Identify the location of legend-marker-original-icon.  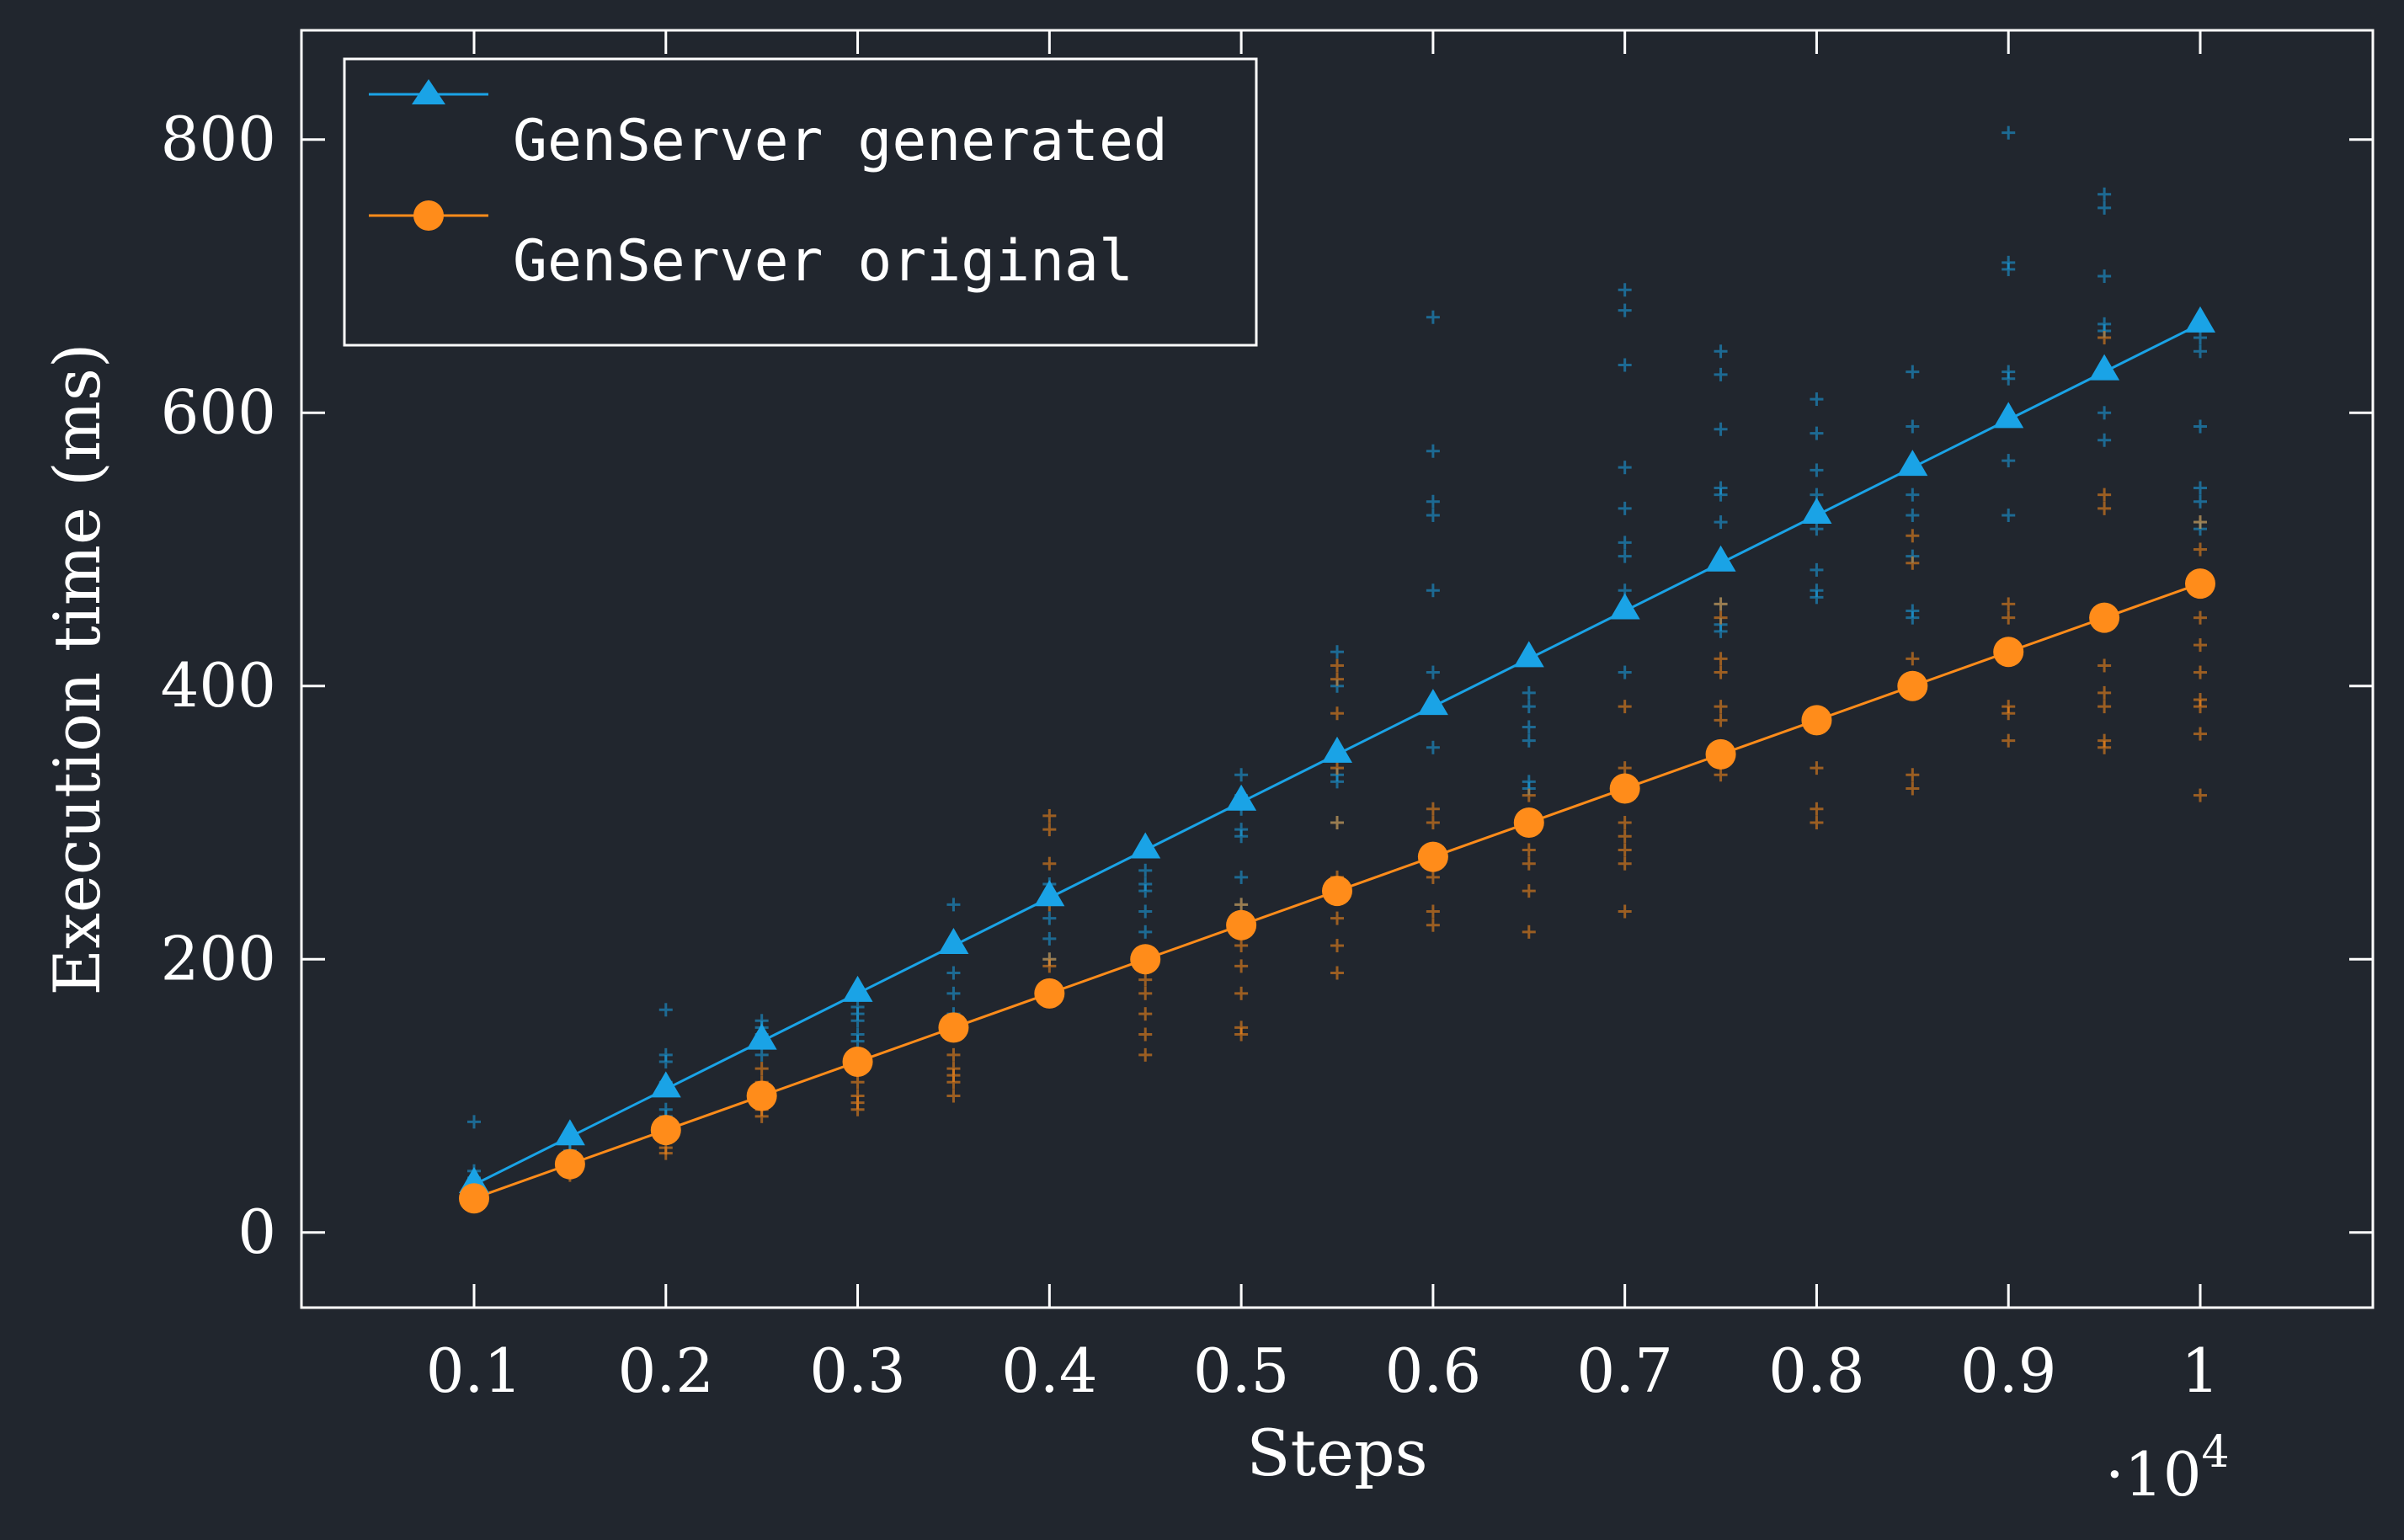
(428, 215).